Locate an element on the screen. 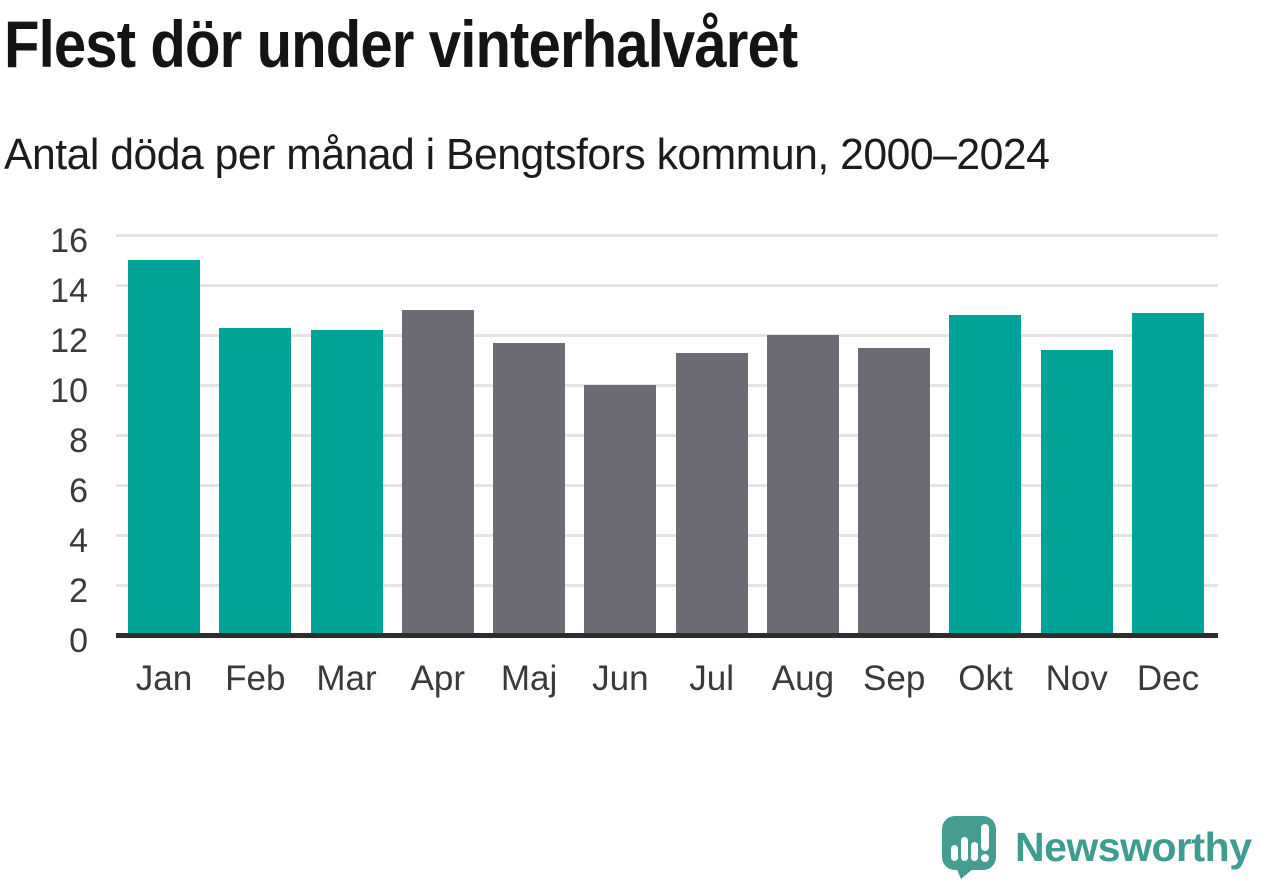  newsworthy-branding: Newsworthy is located at coordinates (1096, 847).